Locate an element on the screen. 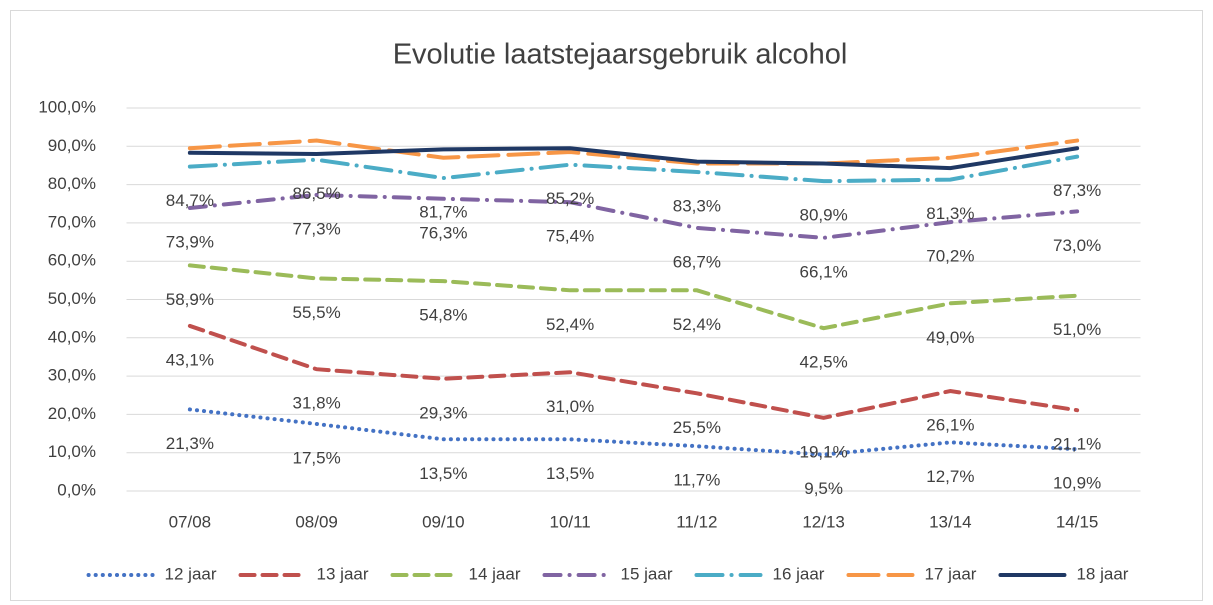 This screenshot has width=1213, height=605. y-tick-label: 50,0% is located at coordinates (72, 298).